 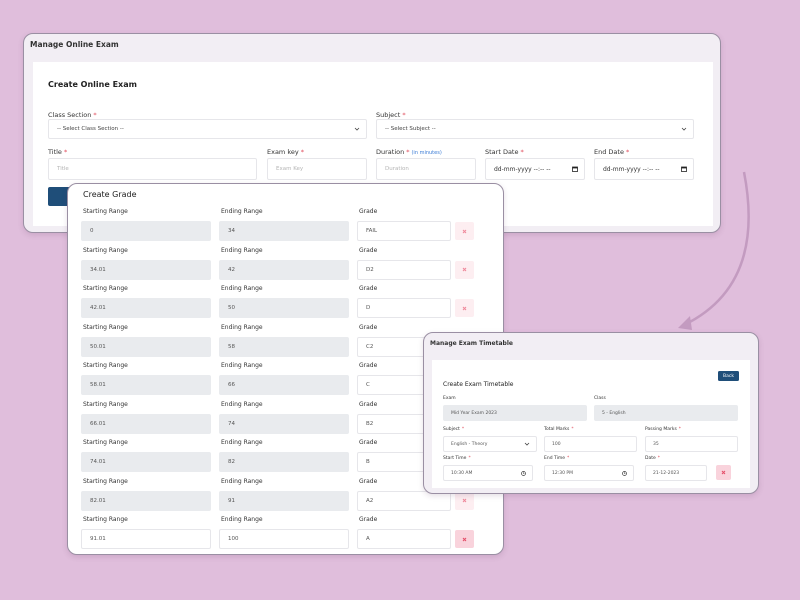 I want to click on input-value: 91, so click(x=231, y=500).